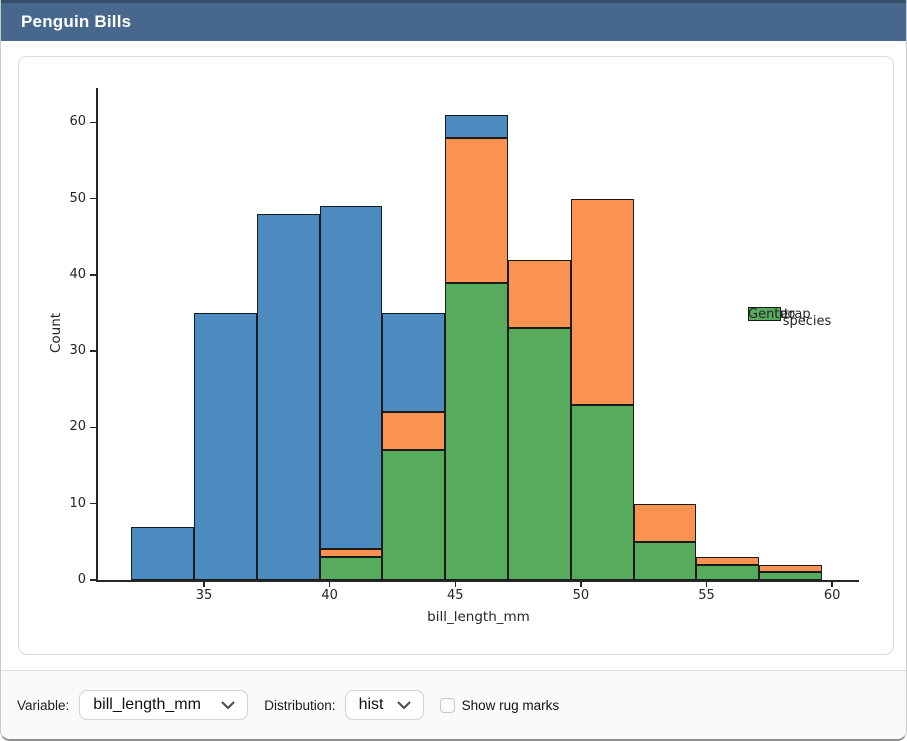 This screenshot has width=907, height=741. I want to click on variable-select-value: bill_length_mm, so click(147, 704).